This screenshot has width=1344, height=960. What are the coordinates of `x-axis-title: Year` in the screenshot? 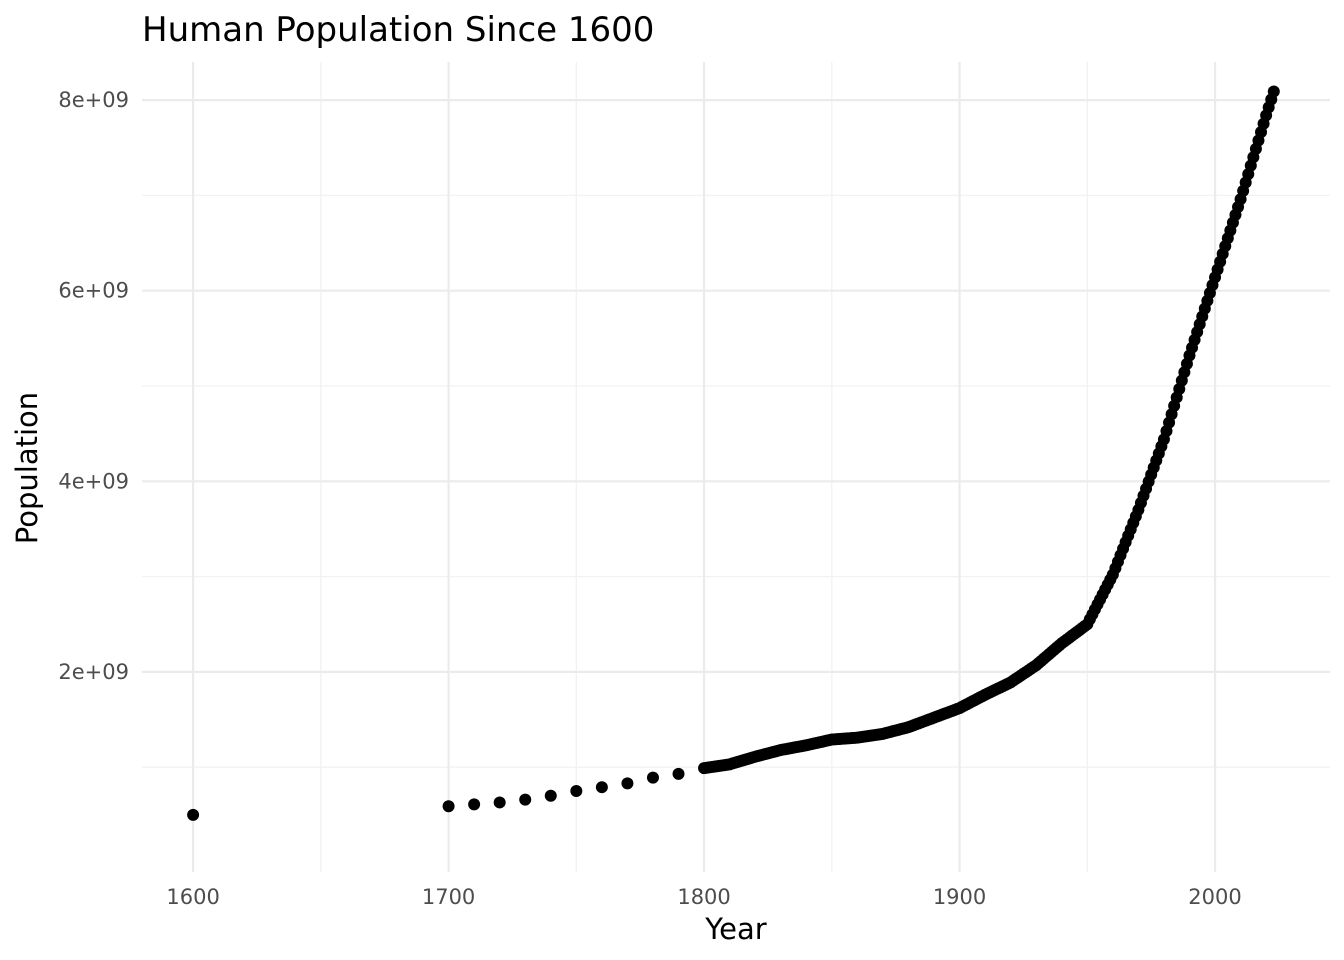 It's located at (735, 929).